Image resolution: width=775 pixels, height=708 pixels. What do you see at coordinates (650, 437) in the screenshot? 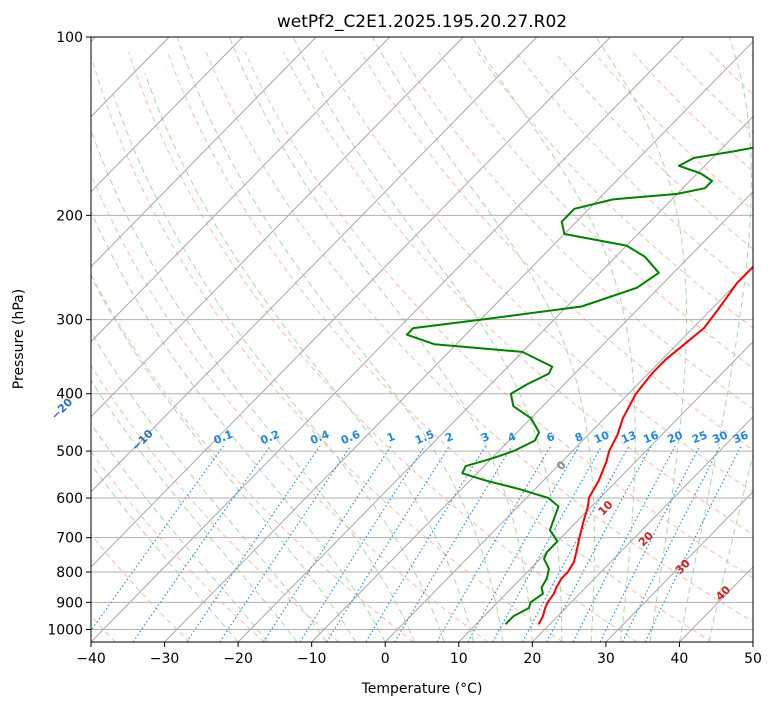
I see `mixing-ratio-label: 16` at bounding box center [650, 437].